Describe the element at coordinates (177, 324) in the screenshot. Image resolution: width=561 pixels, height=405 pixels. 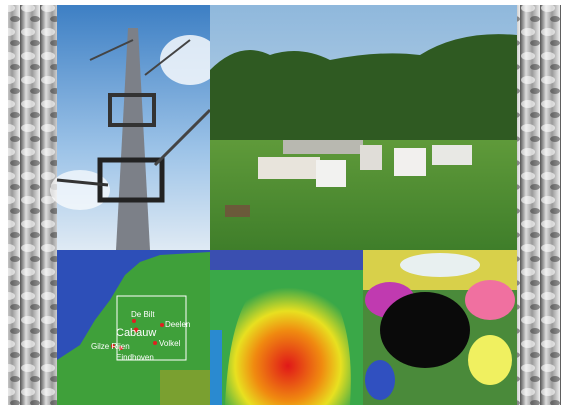
I see `map-label: Deelen` at that location.